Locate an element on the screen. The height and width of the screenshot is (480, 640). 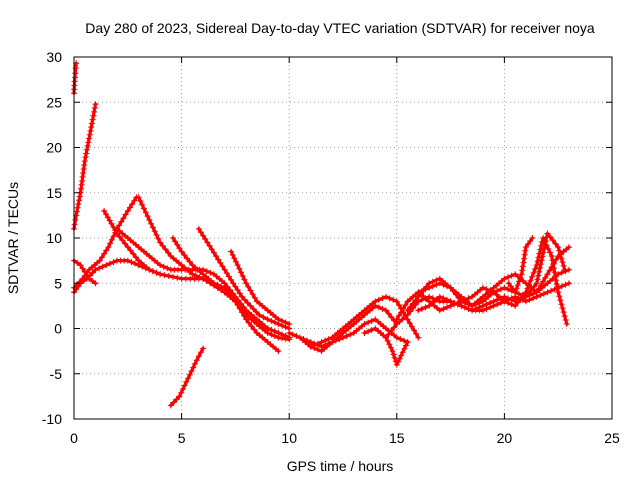
y-axis-label: SDTVAR / TECUs is located at coordinates (13, 238).